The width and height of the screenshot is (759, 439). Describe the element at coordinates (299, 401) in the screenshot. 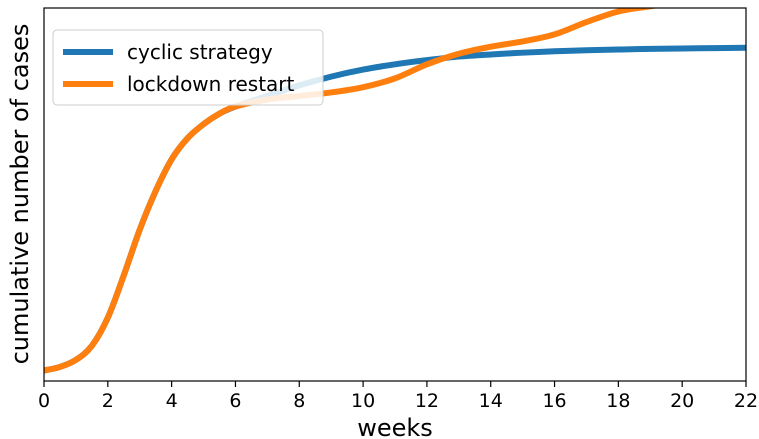

I see `x-tick-label: 8` at that location.